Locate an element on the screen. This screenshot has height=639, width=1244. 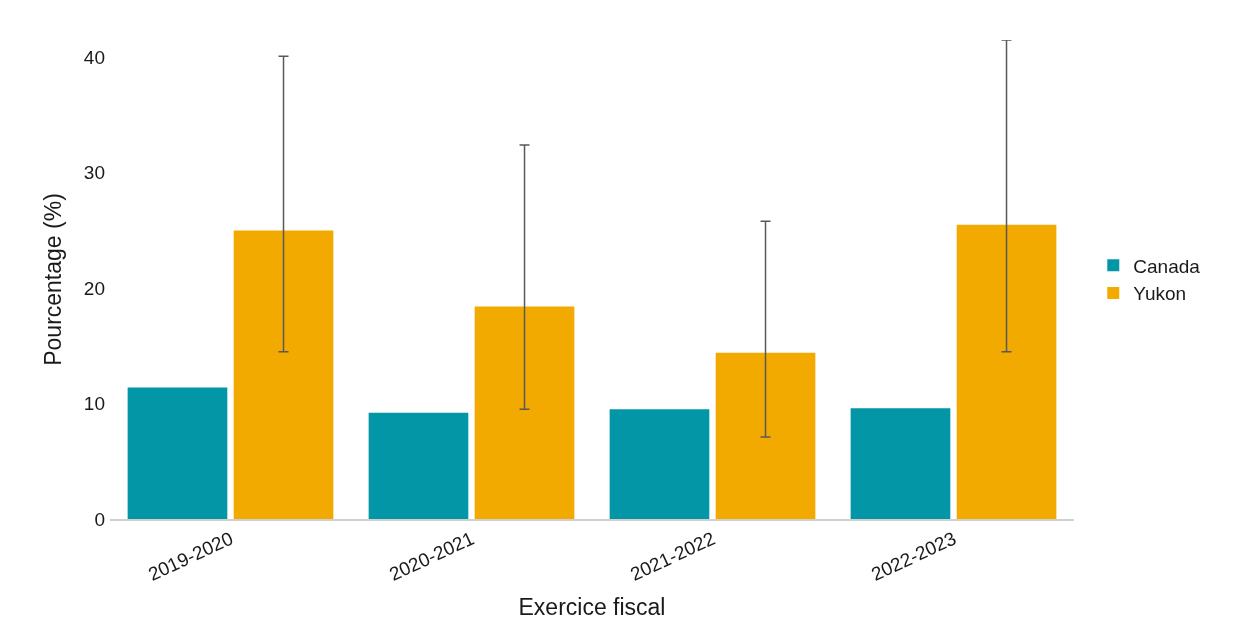
y-tick-label: 20 is located at coordinates (94, 288).